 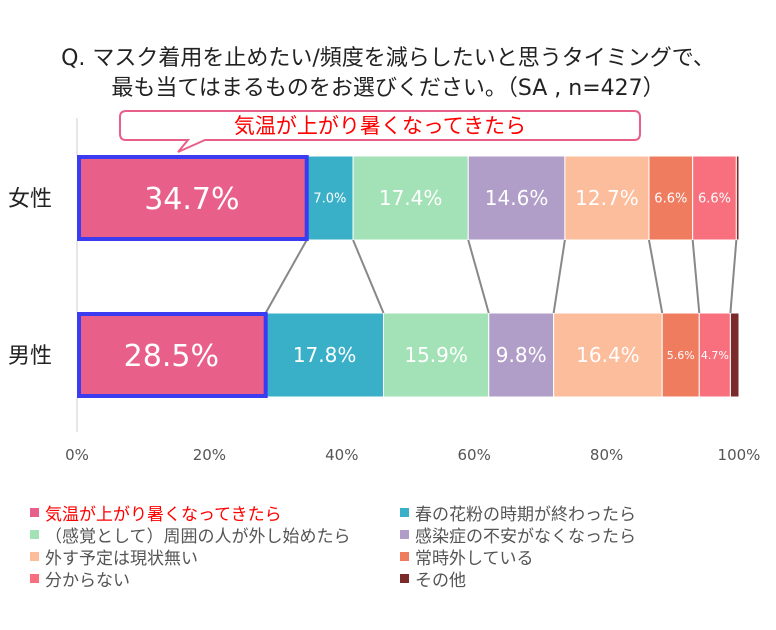 What do you see at coordinates (209, 455) in the screenshot?
I see `x-tick-label: 20%` at bounding box center [209, 455].